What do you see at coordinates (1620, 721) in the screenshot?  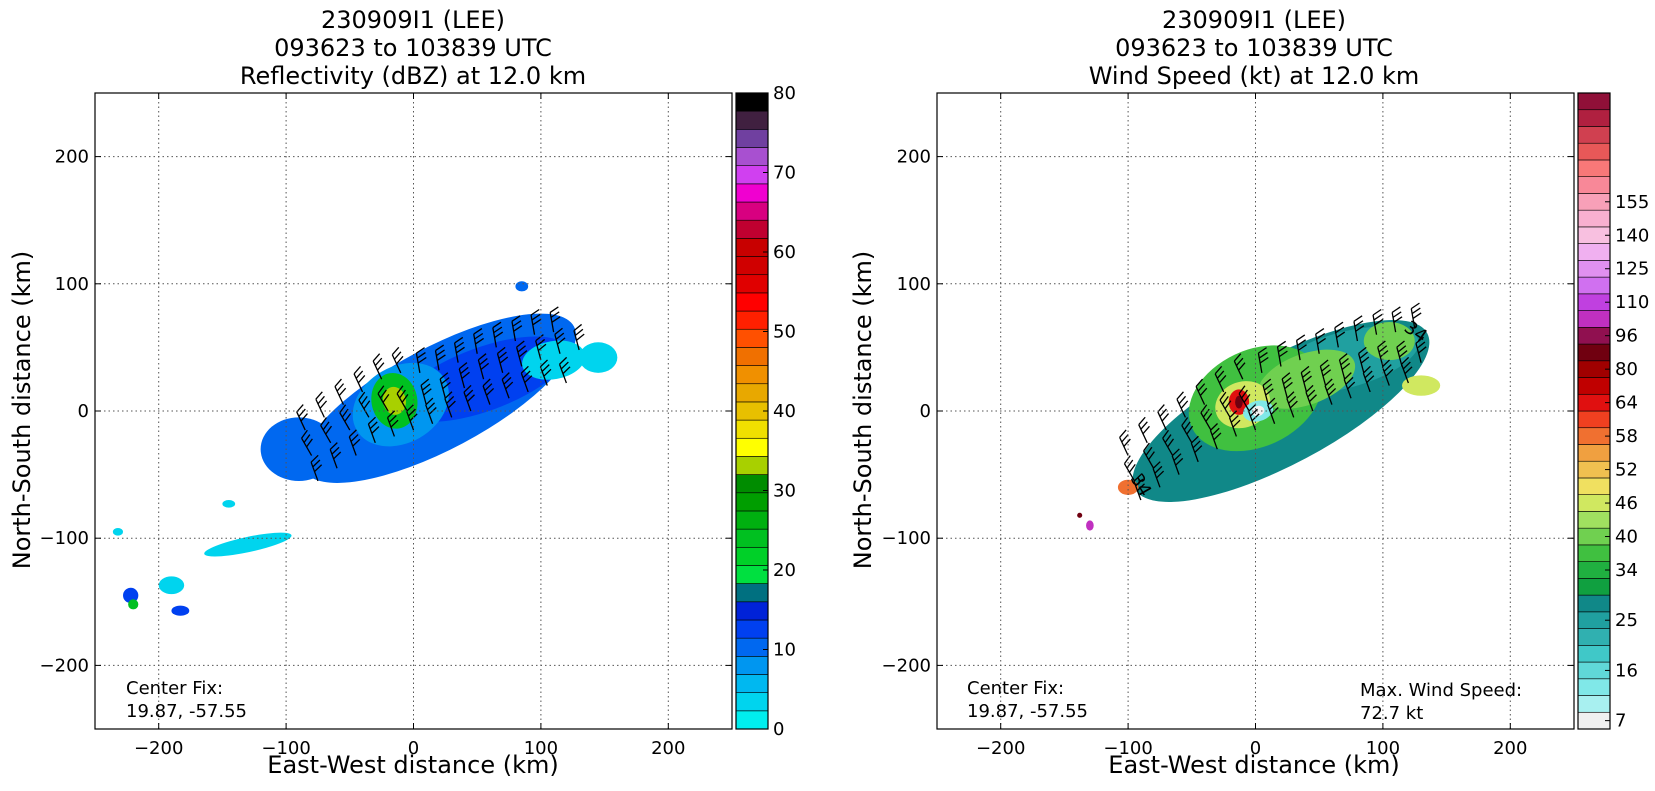 I see `colorbar-tick-label: 7` at bounding box center [1620, 721].